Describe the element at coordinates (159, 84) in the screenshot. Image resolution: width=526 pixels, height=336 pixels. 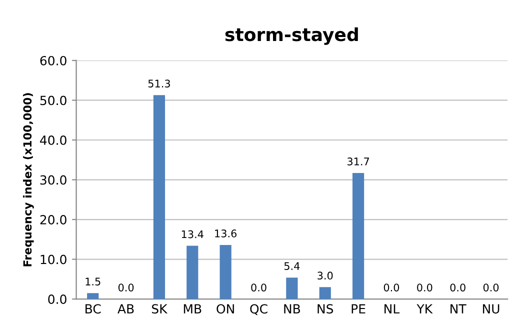
I see `data-label: 51.3` at that location.